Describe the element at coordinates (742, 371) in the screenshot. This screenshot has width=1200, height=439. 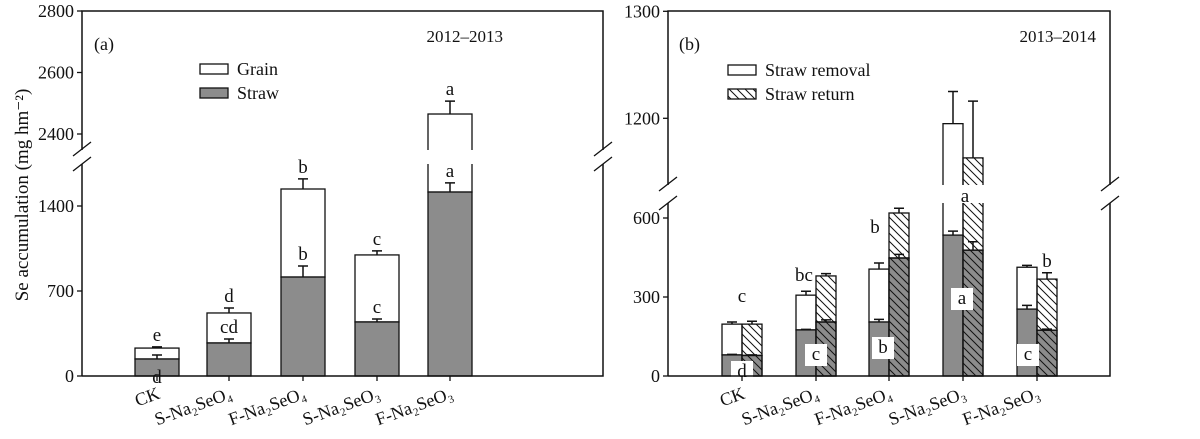
I see `letter-straw-0: d` at that location.